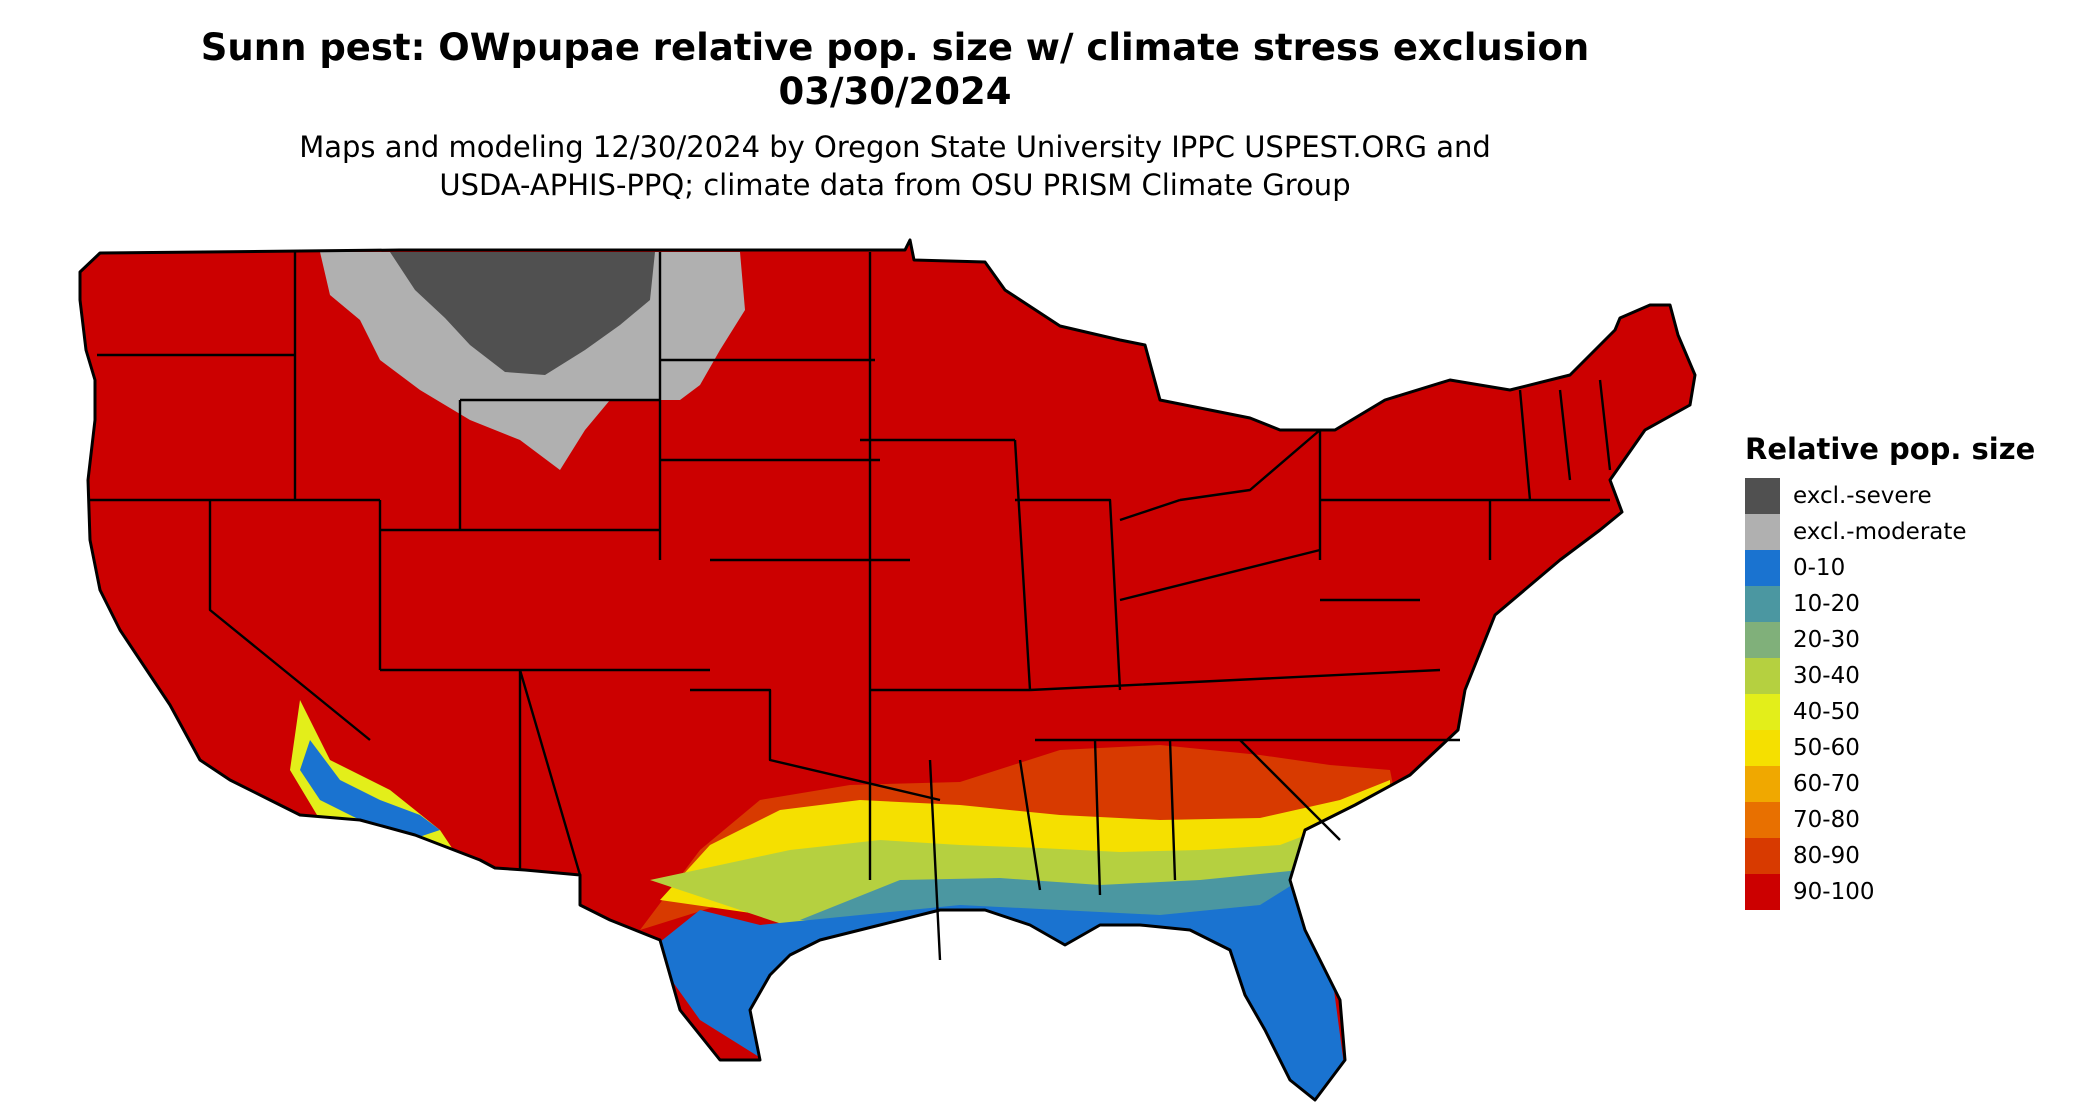 This screenshot has width=2100, height=1116. What do you see at coordinates (1826, 676) in the screenshot?
I see `legend-label: 30-40` at bounding box center [1826, 676].